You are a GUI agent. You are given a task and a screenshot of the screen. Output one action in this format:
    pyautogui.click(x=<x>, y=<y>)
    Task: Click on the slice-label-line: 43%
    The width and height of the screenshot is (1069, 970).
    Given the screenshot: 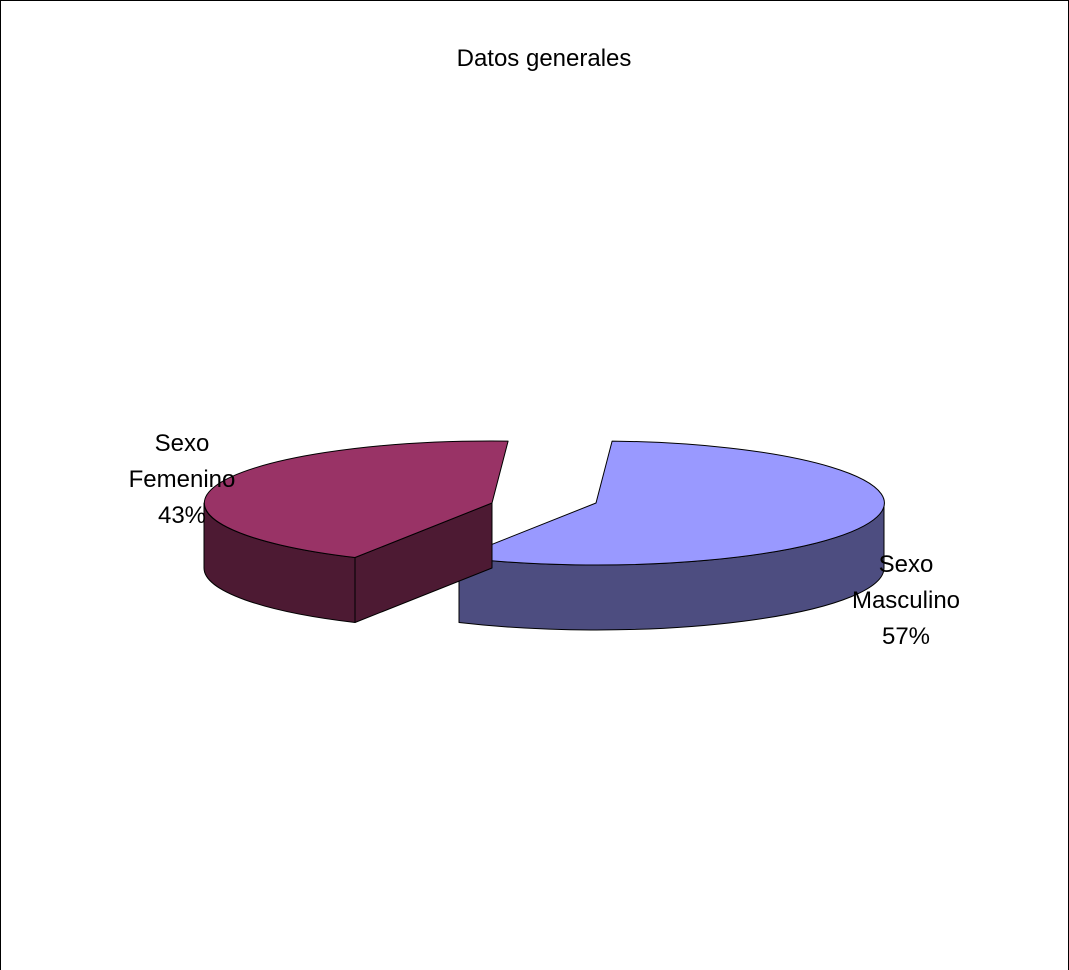 What is the action you would take?
    pyautogui.click(x=182, y=515)
    